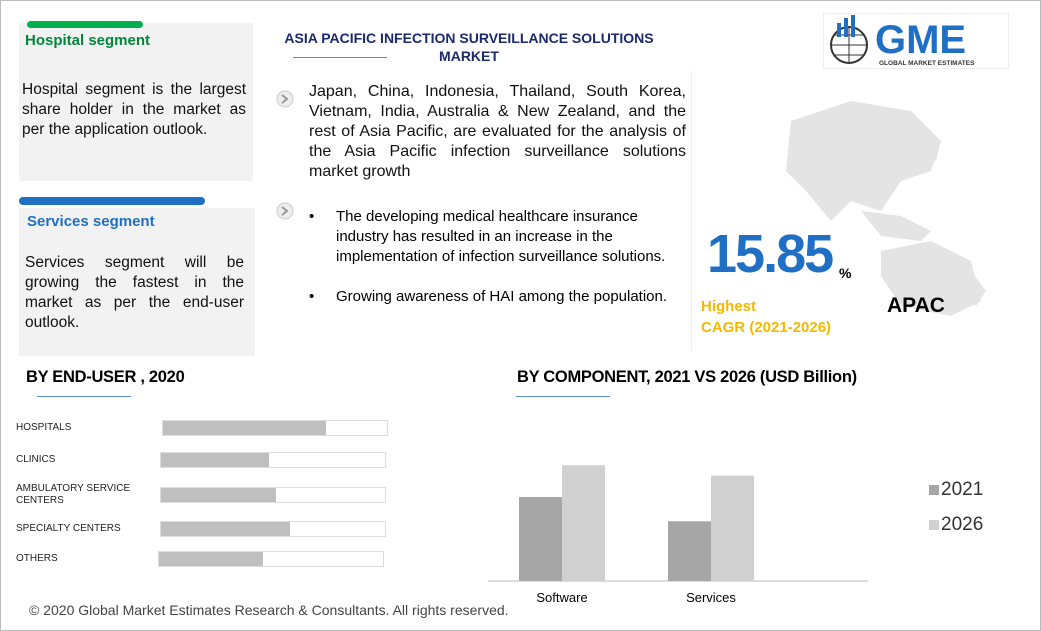  Describe the element at coordinates (44, 427) in the screenshot. I see `category-label: HOSPITALS` at that location.